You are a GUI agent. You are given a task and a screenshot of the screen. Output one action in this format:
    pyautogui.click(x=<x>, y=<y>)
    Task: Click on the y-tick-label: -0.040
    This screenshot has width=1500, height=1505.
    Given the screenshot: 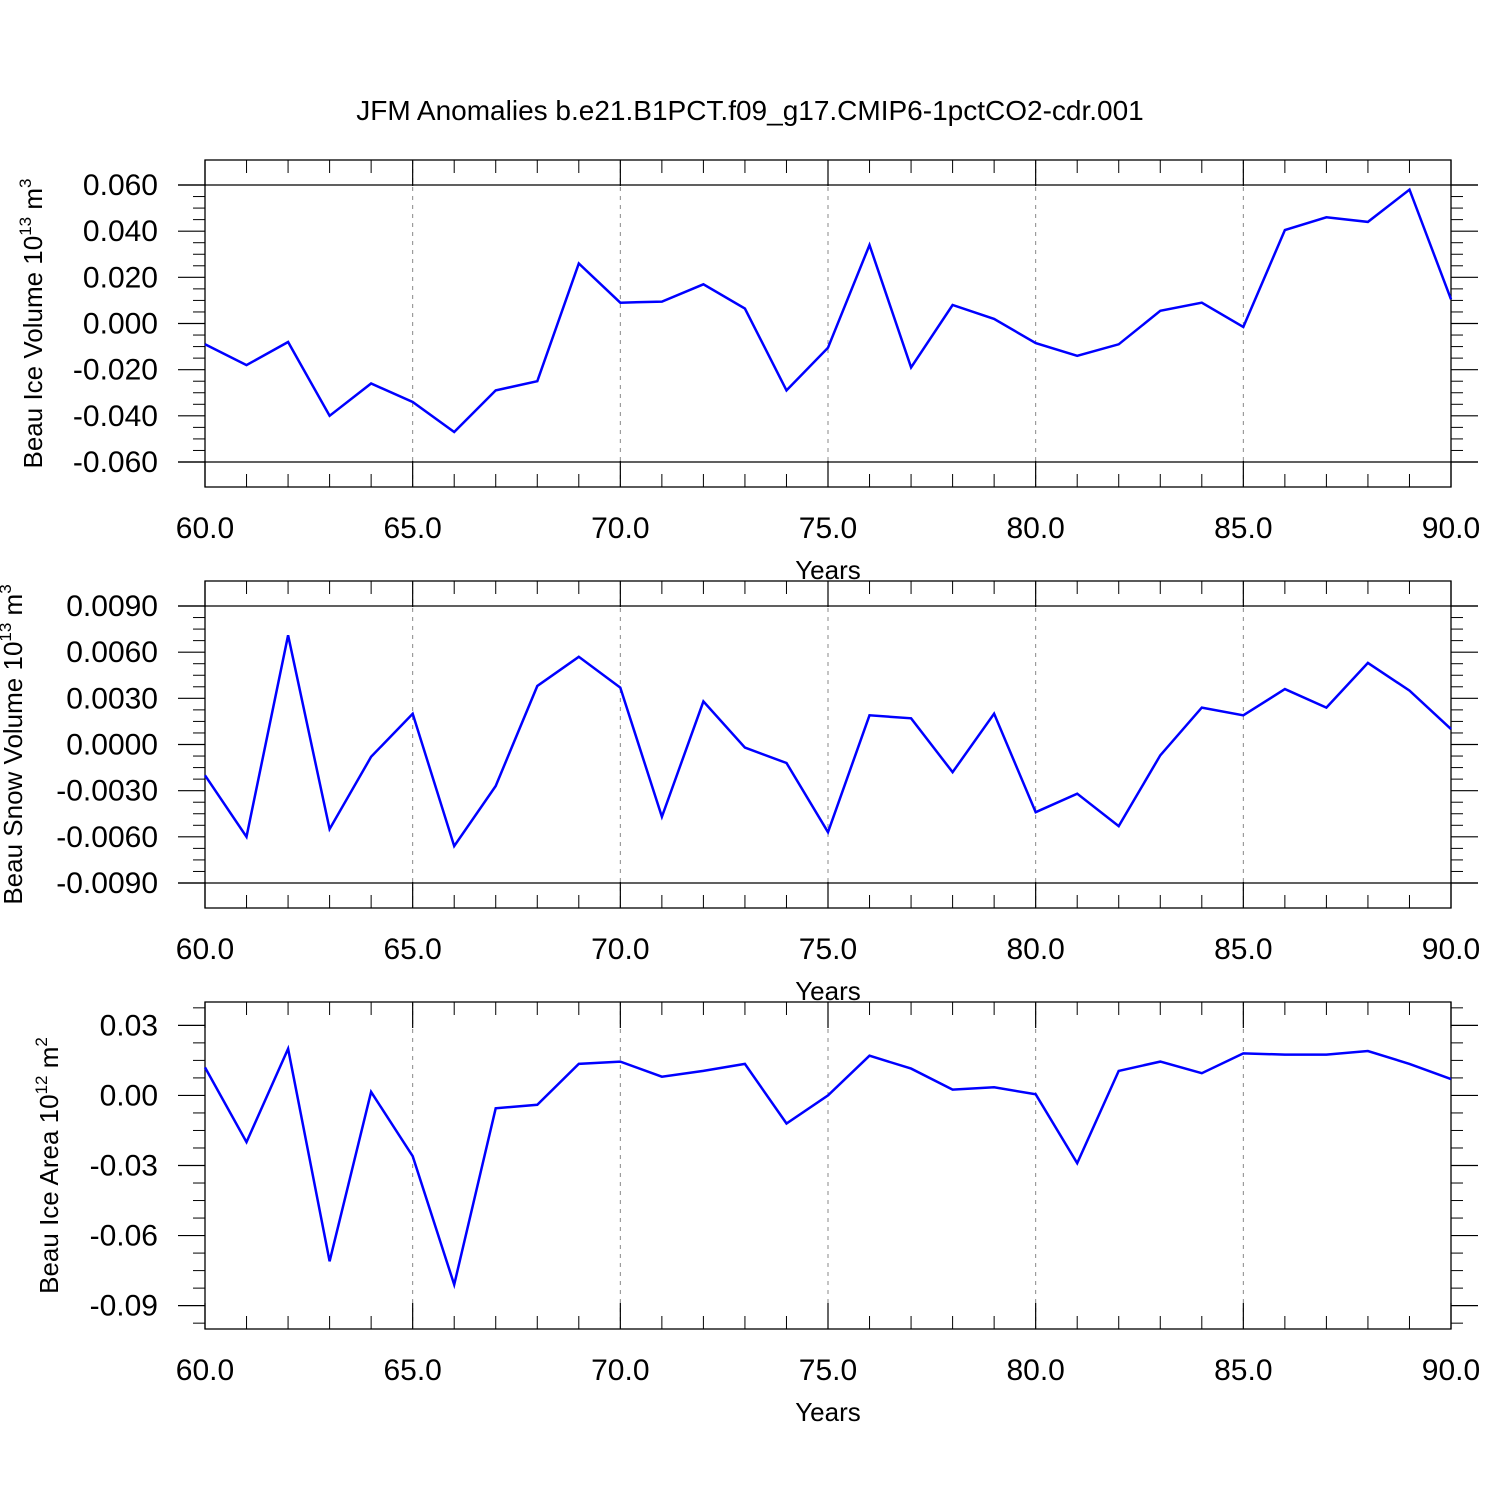 What is the action you would take?
    pyautogui.click(x=115, y=416)
    